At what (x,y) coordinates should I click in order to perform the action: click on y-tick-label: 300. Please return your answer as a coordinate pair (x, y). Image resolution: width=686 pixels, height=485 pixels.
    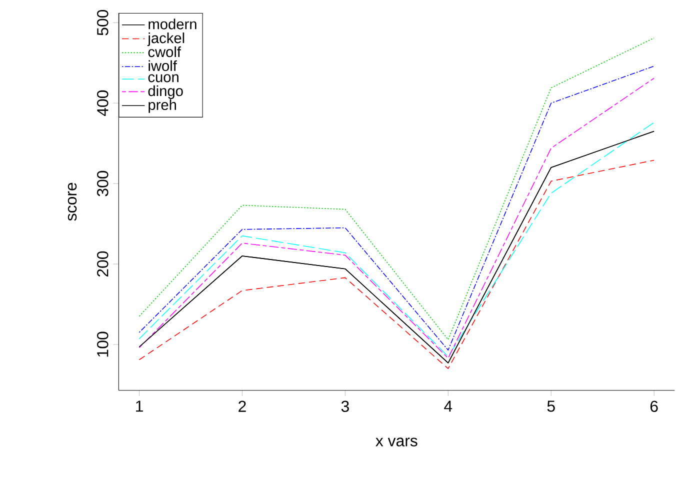
    Looking at the image, I should click on (102, 183).